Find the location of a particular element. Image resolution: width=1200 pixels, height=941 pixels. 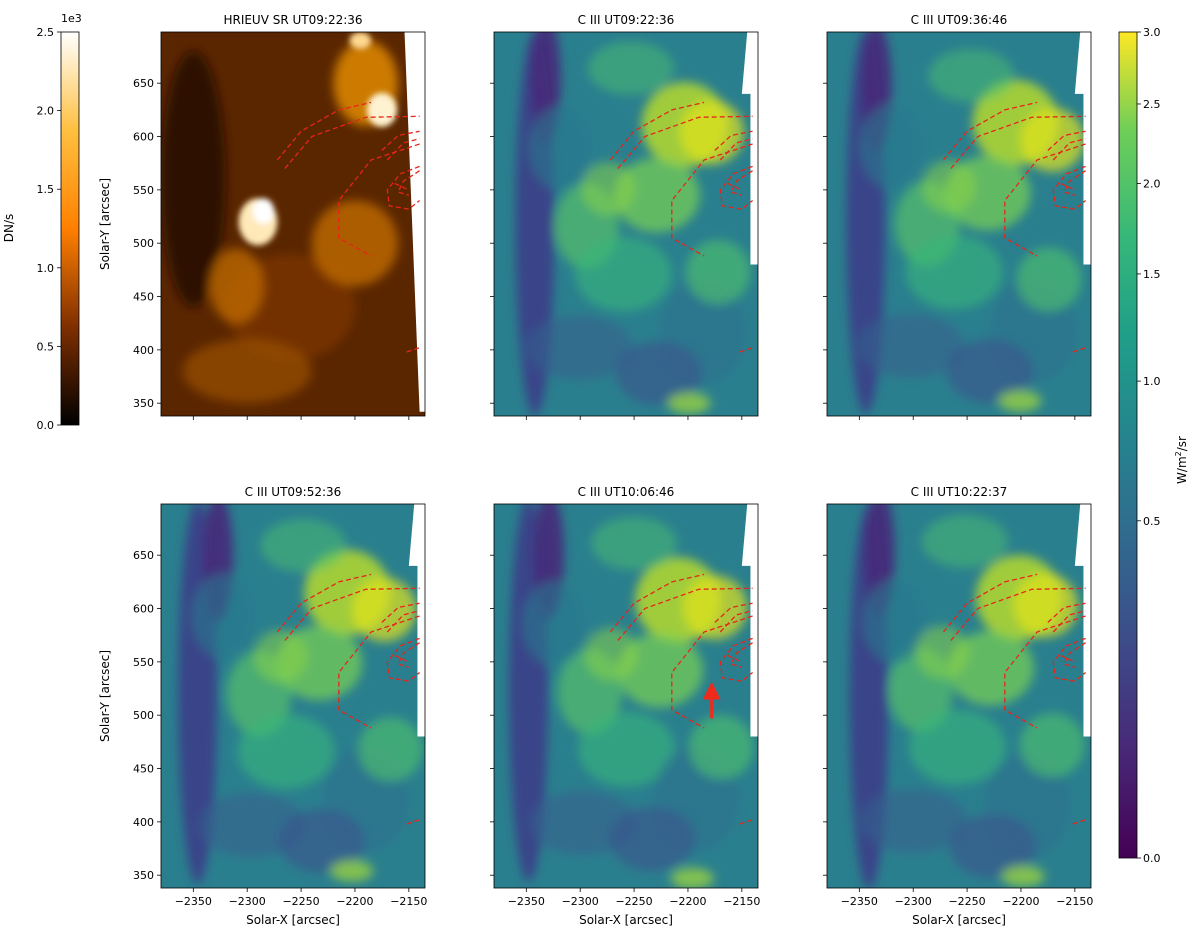

colorbar-right-label: W/m2/sr is located at coordinates (1181, 460).